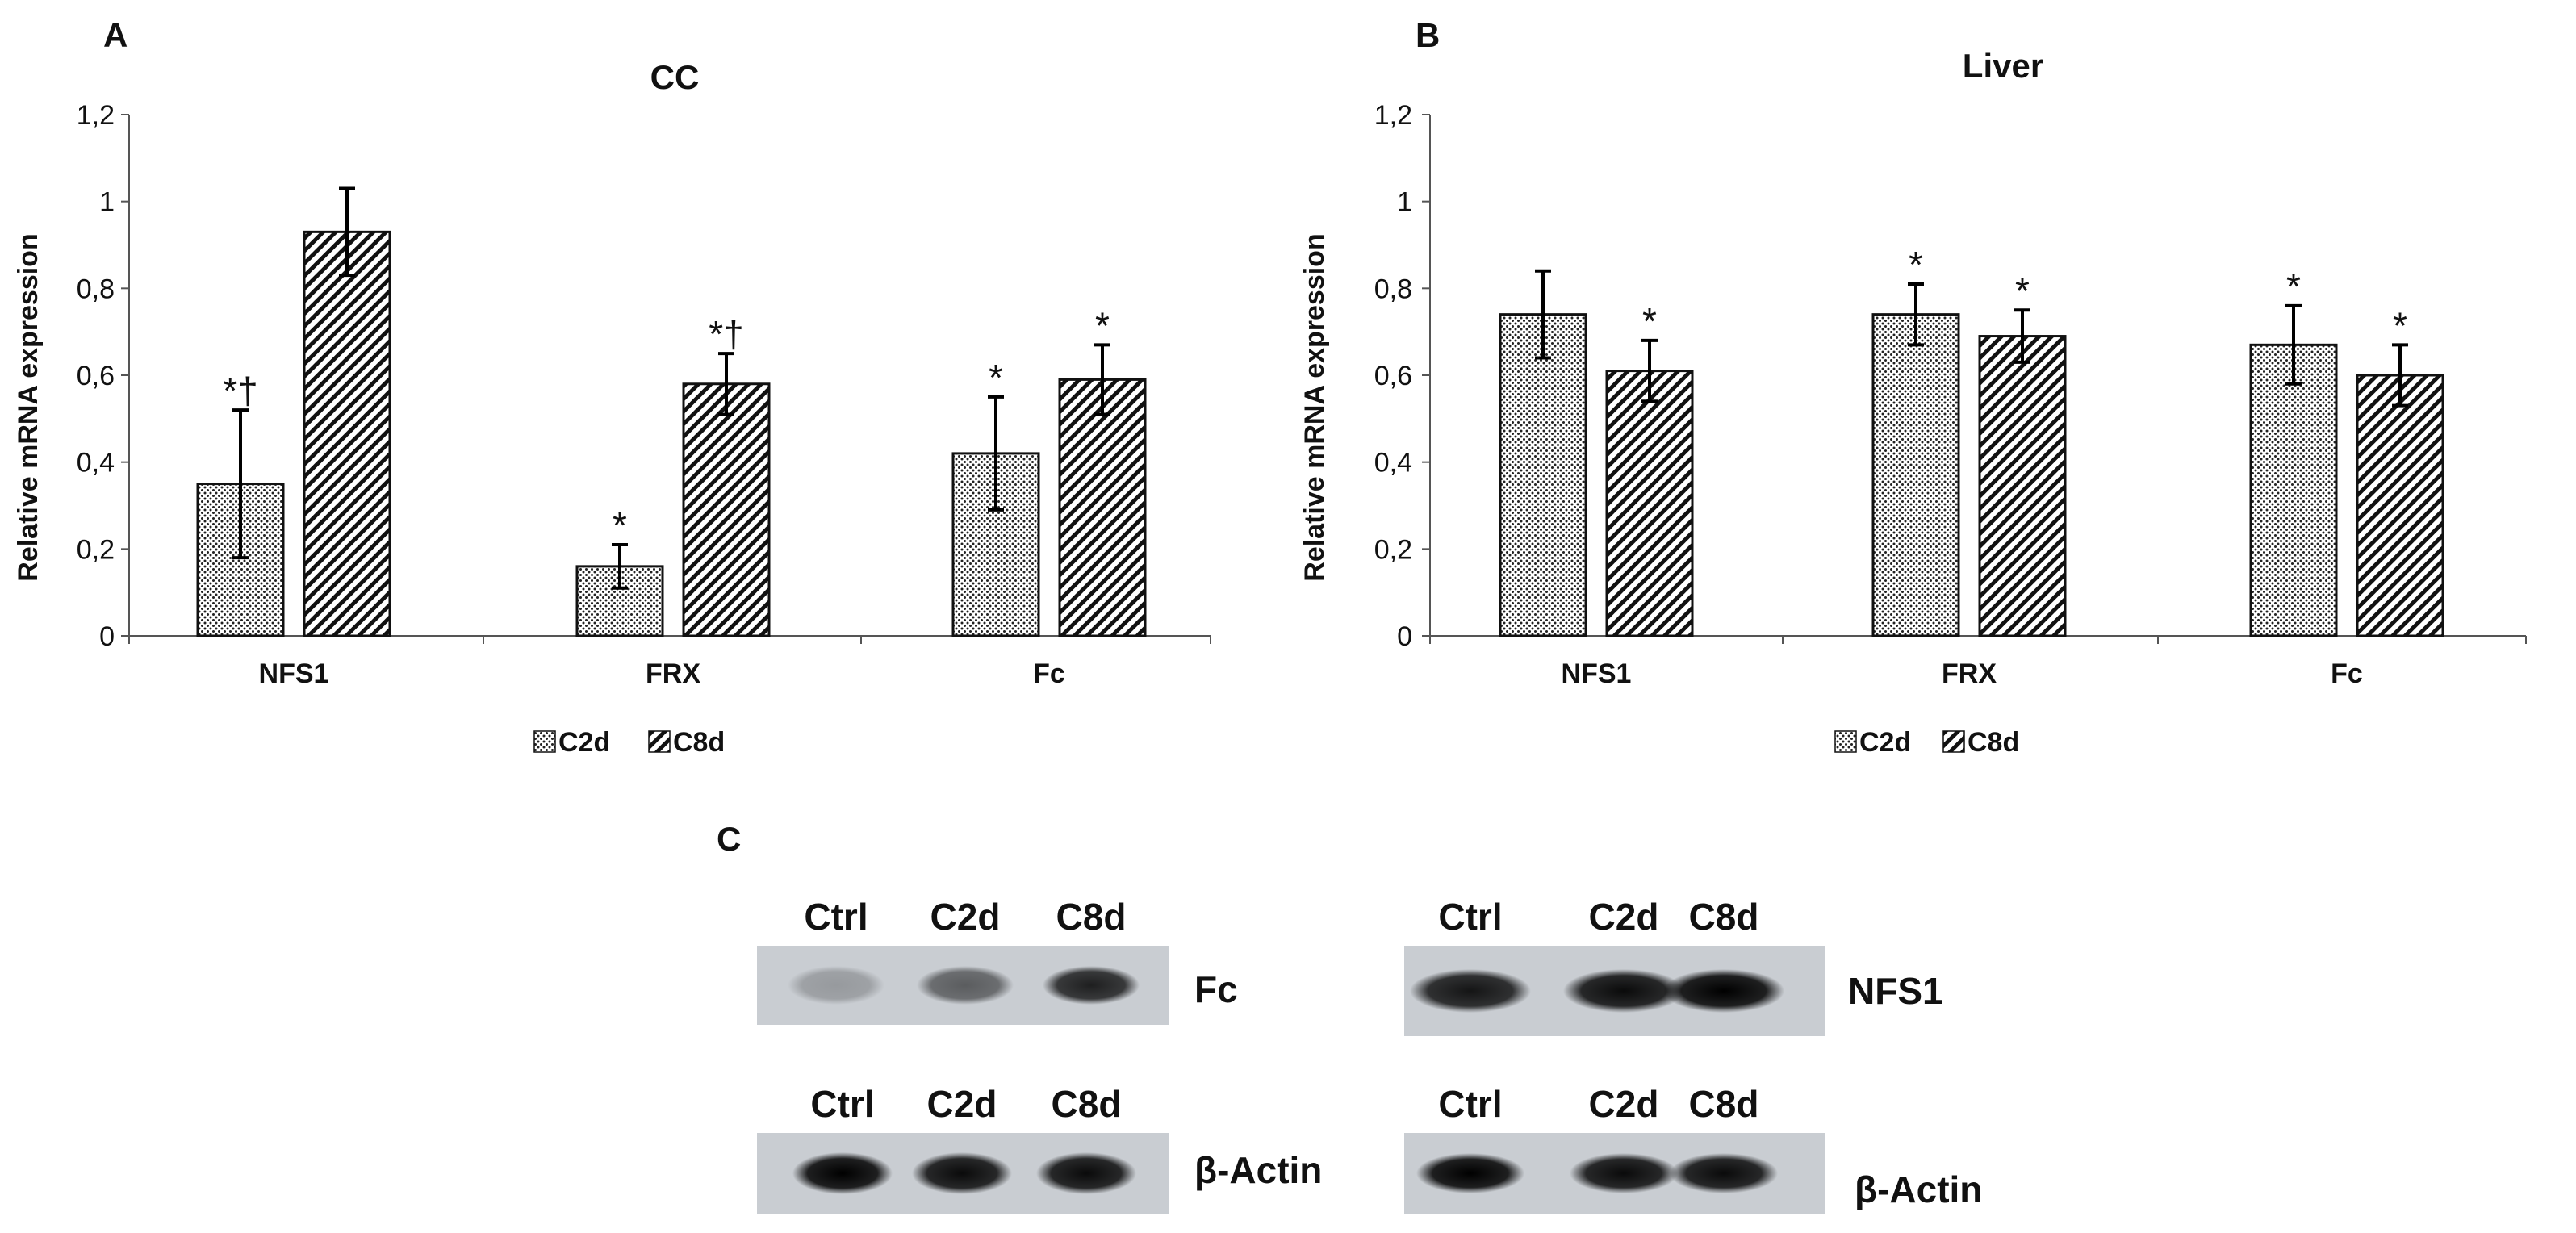 The height and width of the screenshot is (1233, 2576). I want to click on chart-b-ylabel: Relative mRNA expression, so click(1314, 407).